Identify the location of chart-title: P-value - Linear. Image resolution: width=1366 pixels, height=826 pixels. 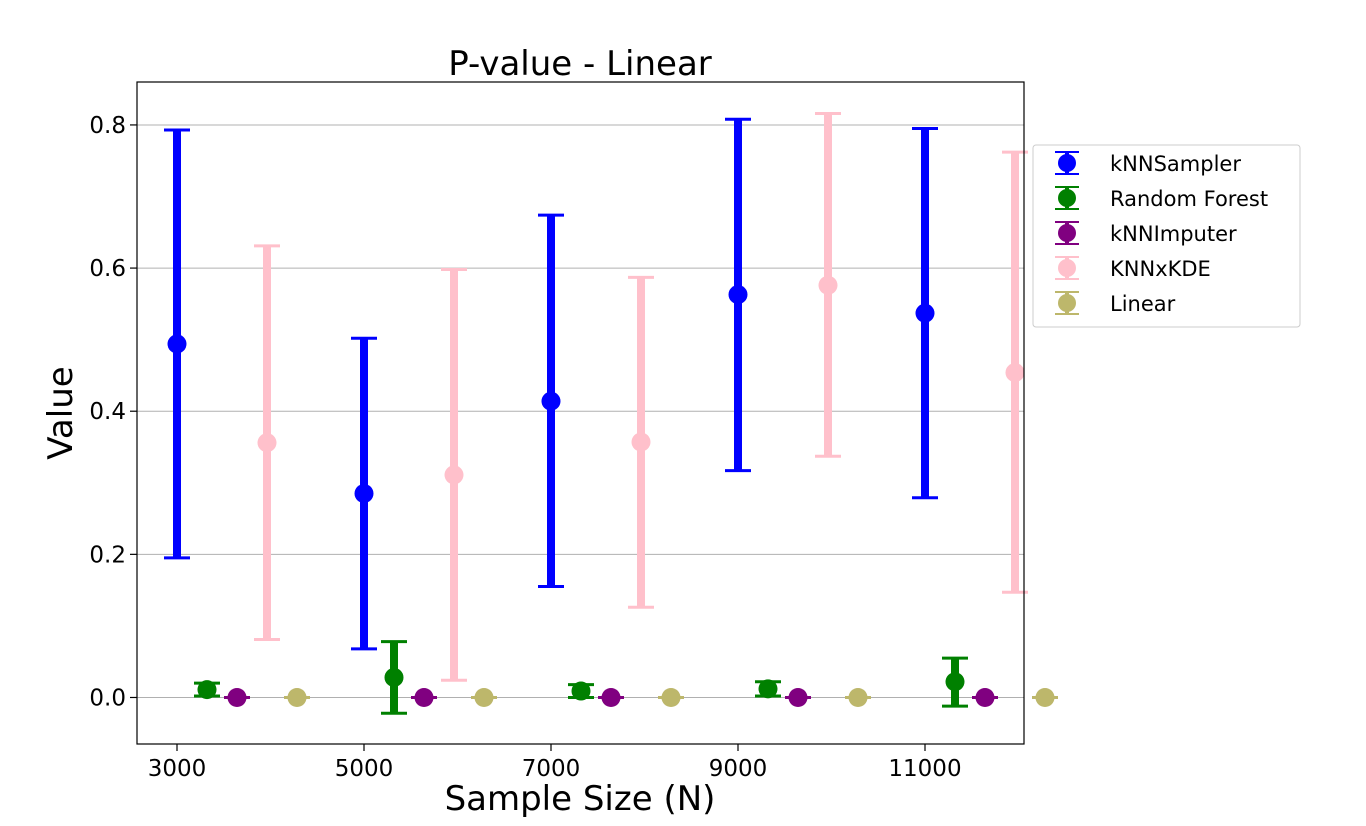
(580, 64).